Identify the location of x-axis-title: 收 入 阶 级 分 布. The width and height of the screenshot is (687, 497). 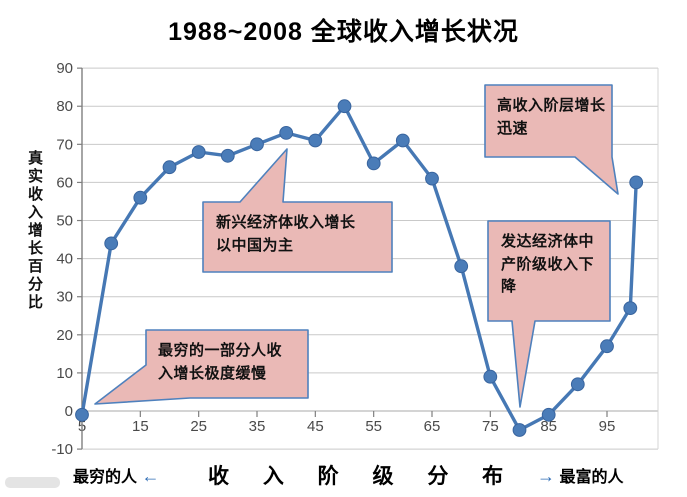
(363, 476).